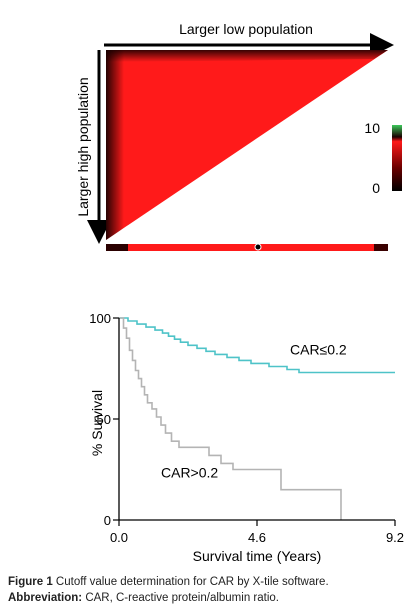 This screenshot has width=420, height=616. I want to click on xtile-colorbar, so click(397, 158).